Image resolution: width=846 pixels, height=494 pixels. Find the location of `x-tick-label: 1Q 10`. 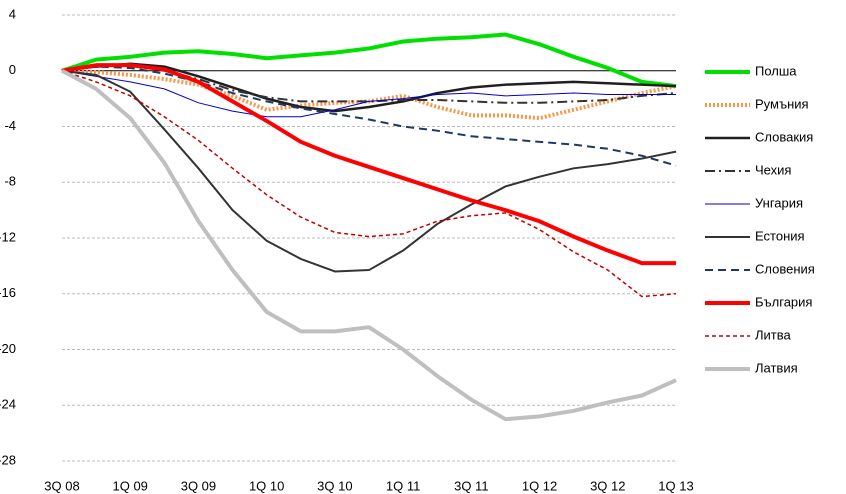

x-tick-label: 1Q 10 is located at coordinates (266, 485).